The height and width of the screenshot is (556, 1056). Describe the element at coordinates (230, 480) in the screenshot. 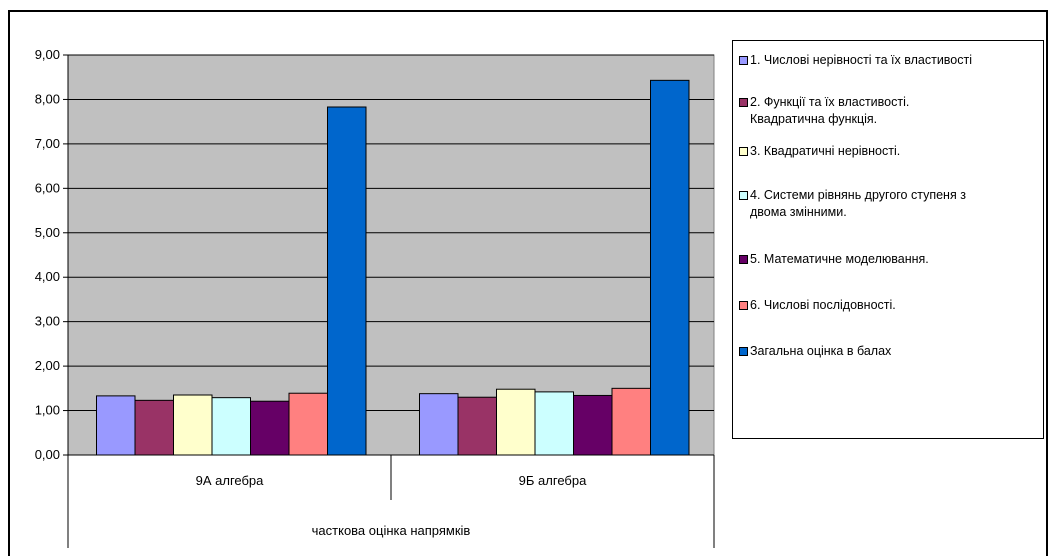

I see `x-category-label: 9А алгебра` at that location.